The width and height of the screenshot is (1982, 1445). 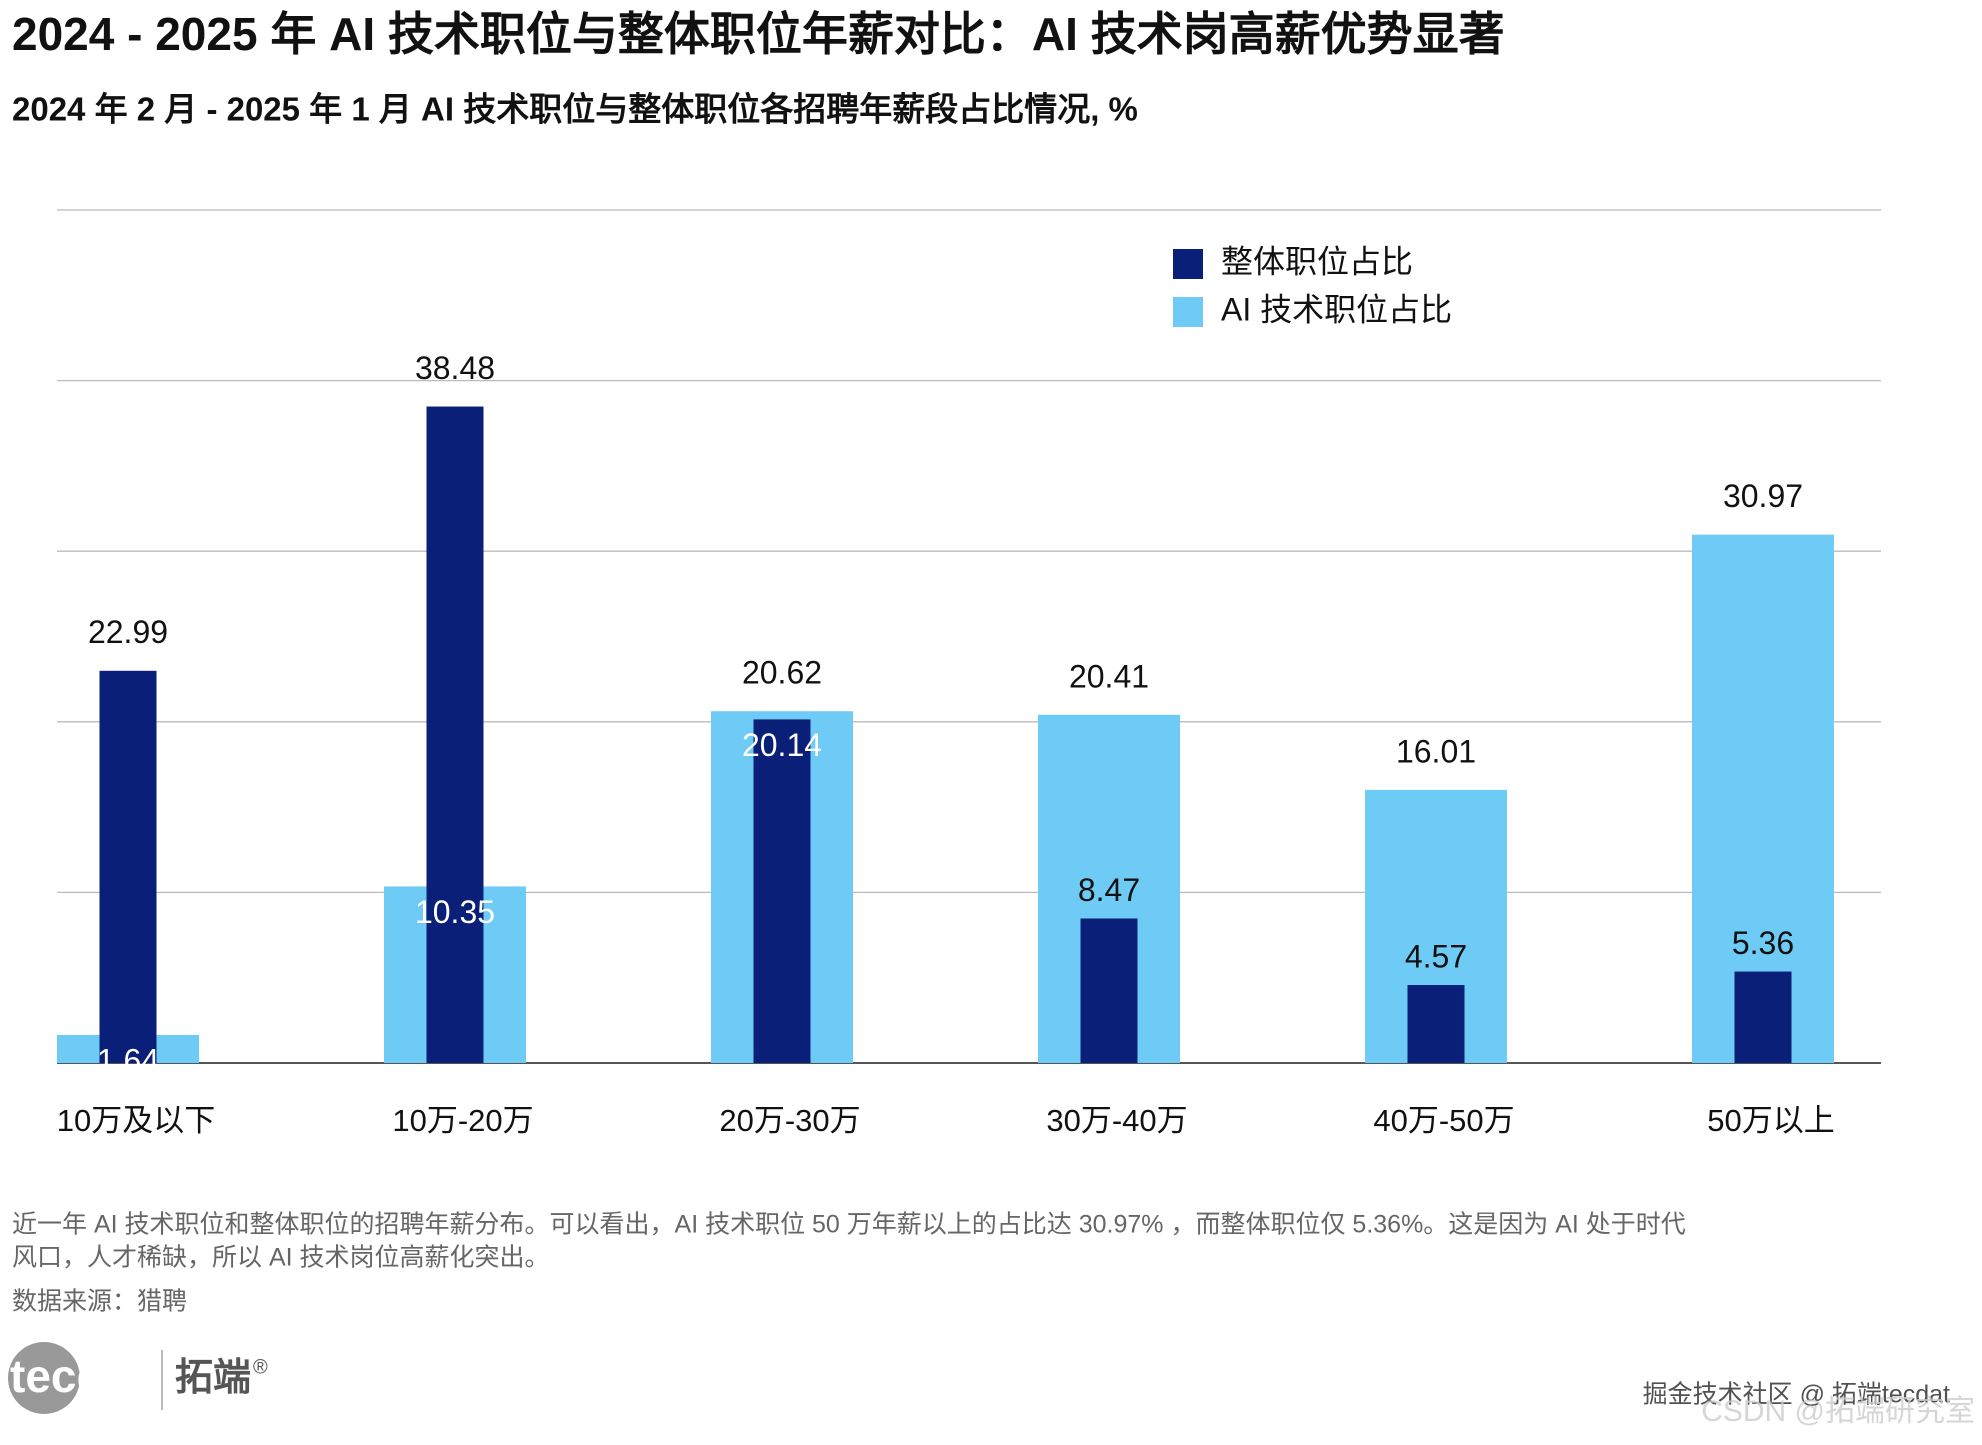 What do you see at coordinates (44, 1378) in the screenshot?
I see `logo-circle` at bounding box center [44, 1378].